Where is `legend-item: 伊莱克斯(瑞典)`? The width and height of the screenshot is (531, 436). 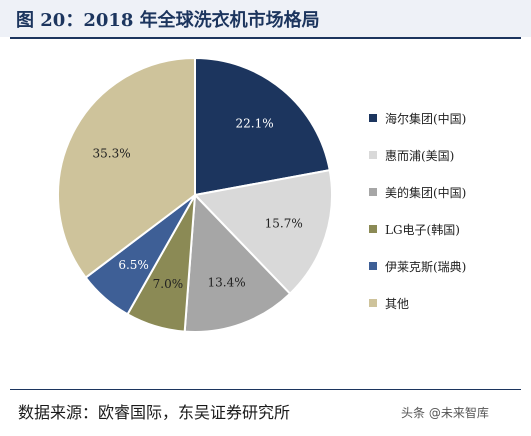
legend-item: 伊莱克斯(瑞典) is located at coordinates (417, 266).